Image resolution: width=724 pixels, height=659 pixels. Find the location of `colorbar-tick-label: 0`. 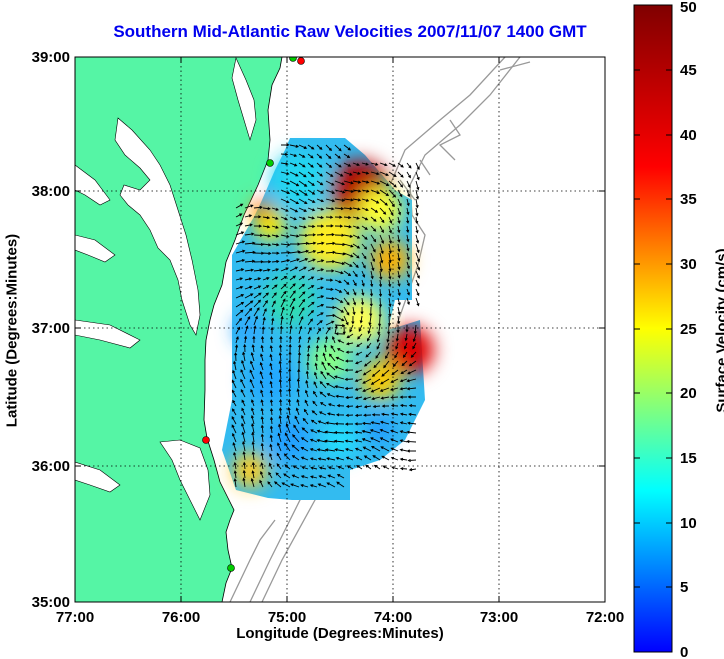

colorbar-tick-label: 0 is located at coordinates (684, 651).